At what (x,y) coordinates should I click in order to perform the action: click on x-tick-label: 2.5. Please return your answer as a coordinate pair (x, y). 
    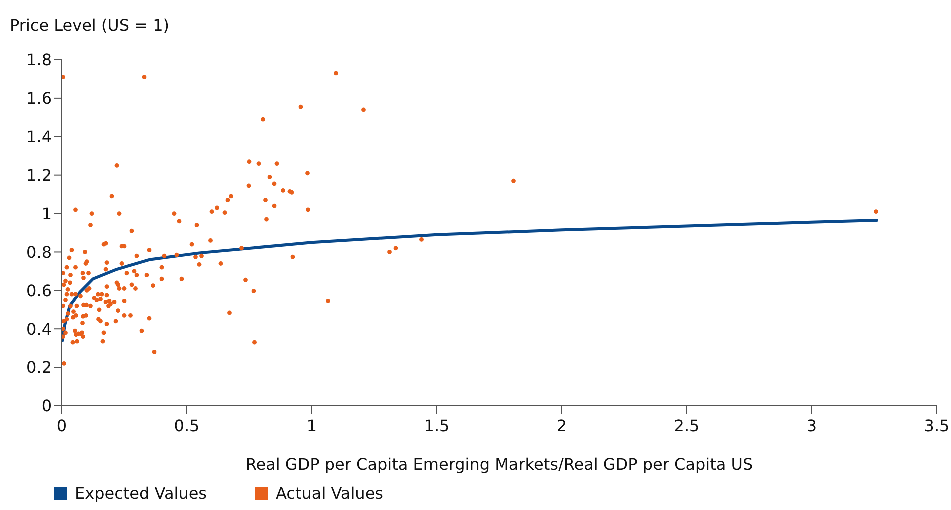
    Looking at the image, I should click on (687, 426).